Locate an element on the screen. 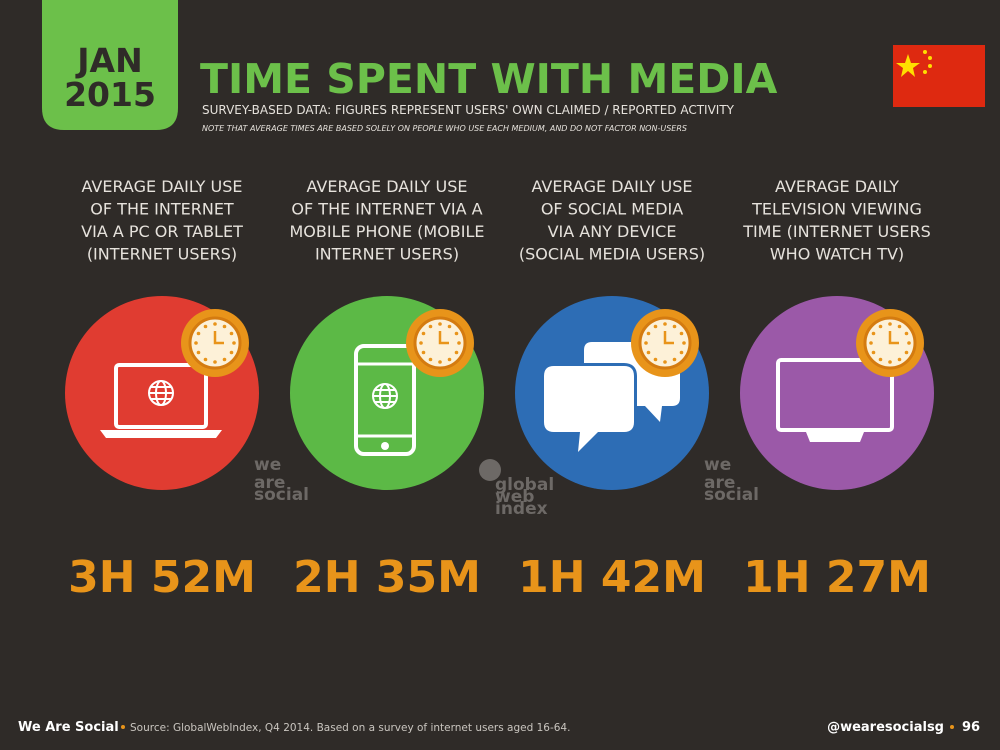  panel-value: 3H 52M is located at coordinates (162, 577).